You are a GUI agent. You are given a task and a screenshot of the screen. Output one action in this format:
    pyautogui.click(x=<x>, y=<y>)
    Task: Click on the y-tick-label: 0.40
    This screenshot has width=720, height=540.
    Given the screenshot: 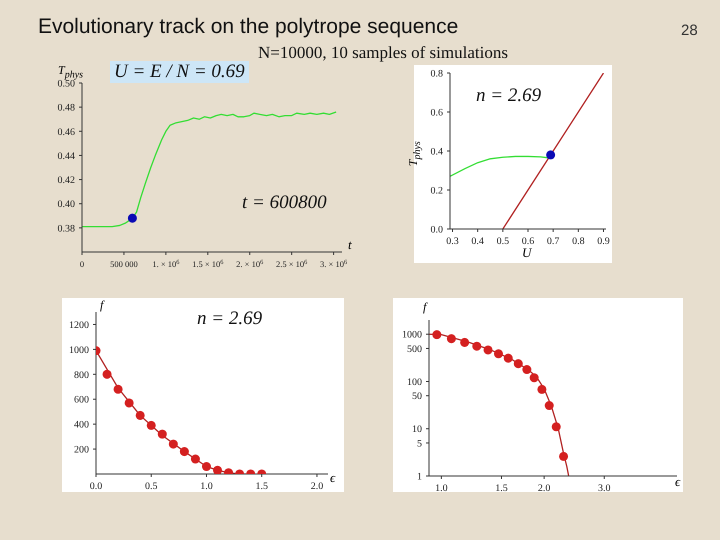 What is the action you would take?
    pyautogui.click(x=66, y=204)
    